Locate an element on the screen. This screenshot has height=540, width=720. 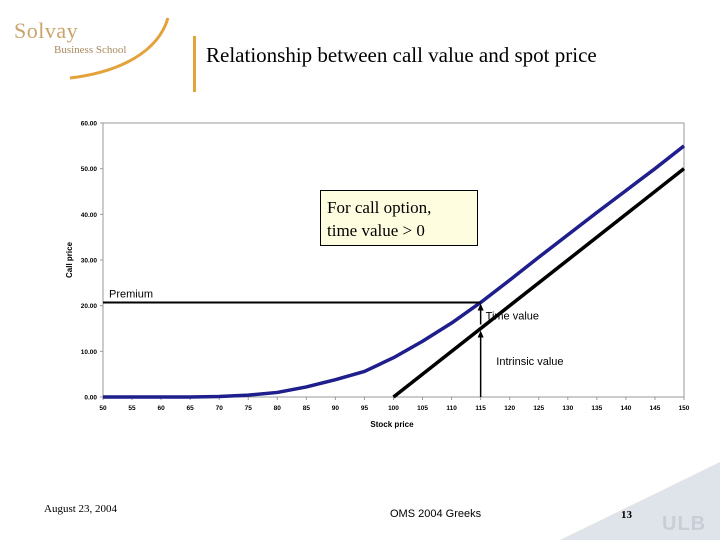
y-tick-label: 30.00 is located at coordinates (89, 261).